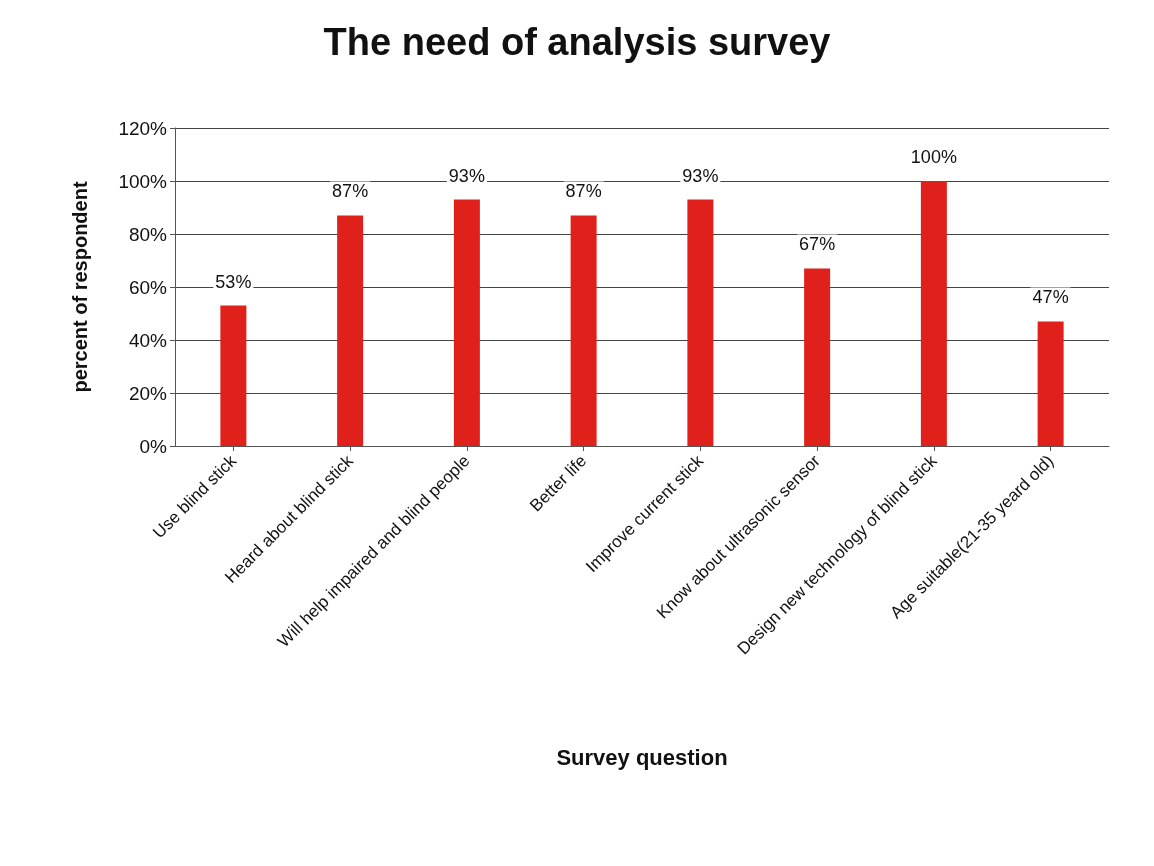 The image size is (1154, 866). I want to click on y-tick-label: 40%, so click(148, 340).